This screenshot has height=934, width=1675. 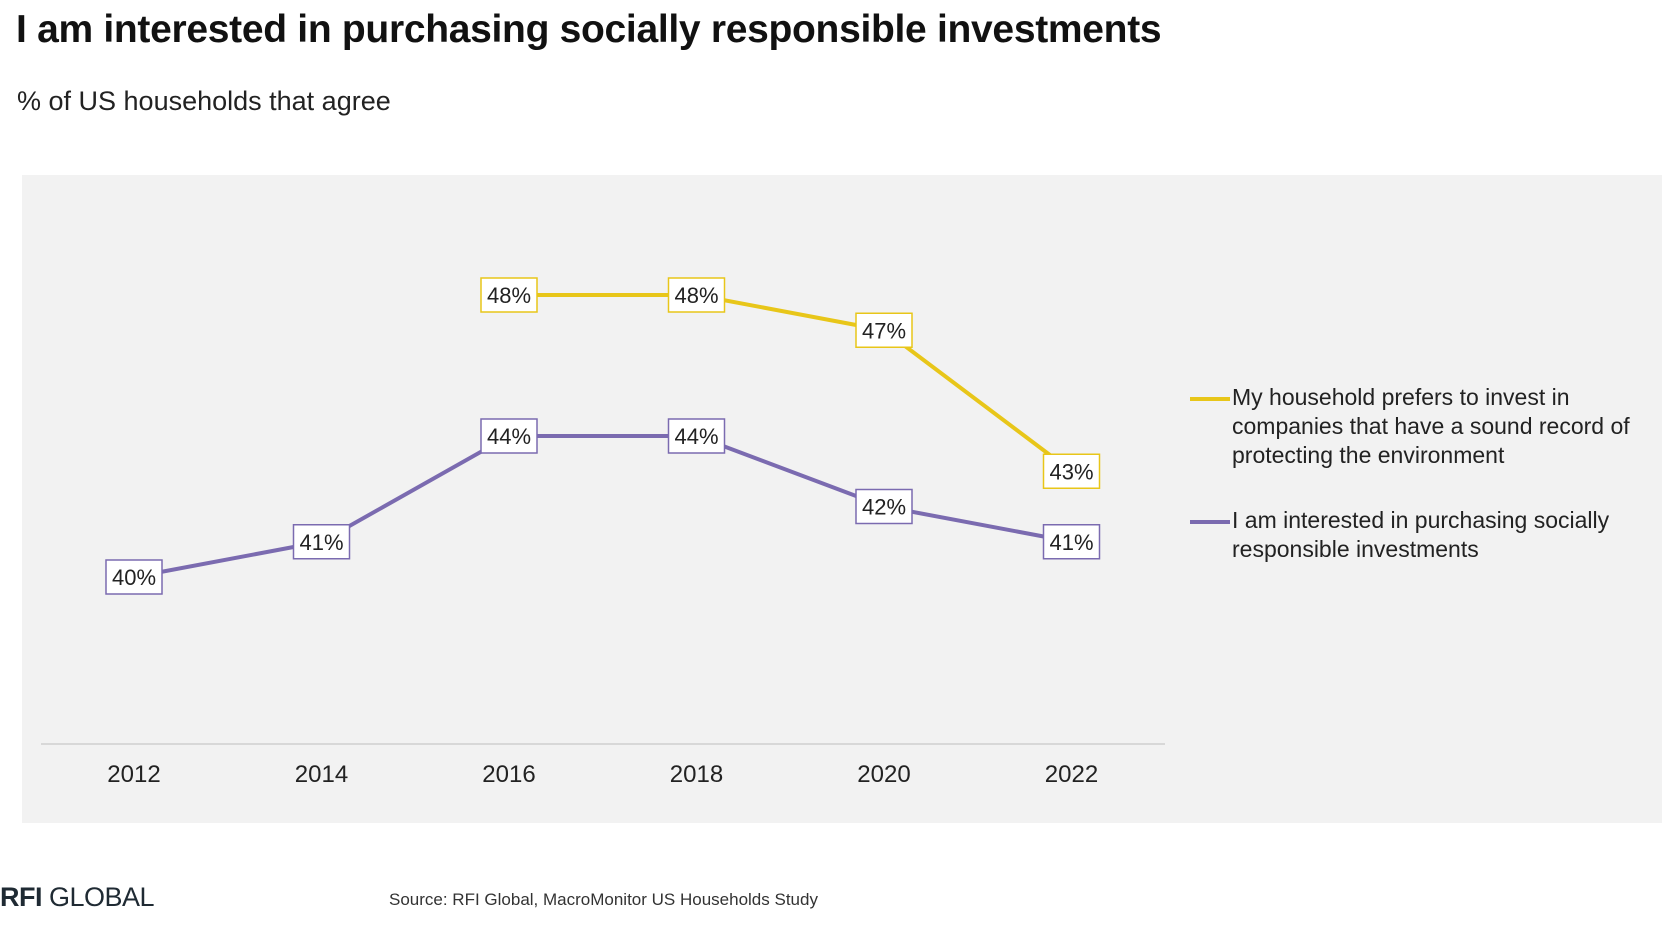 I want to click on rfi-global-logo: RFI GLOBAL, so click(x=77, y=897).